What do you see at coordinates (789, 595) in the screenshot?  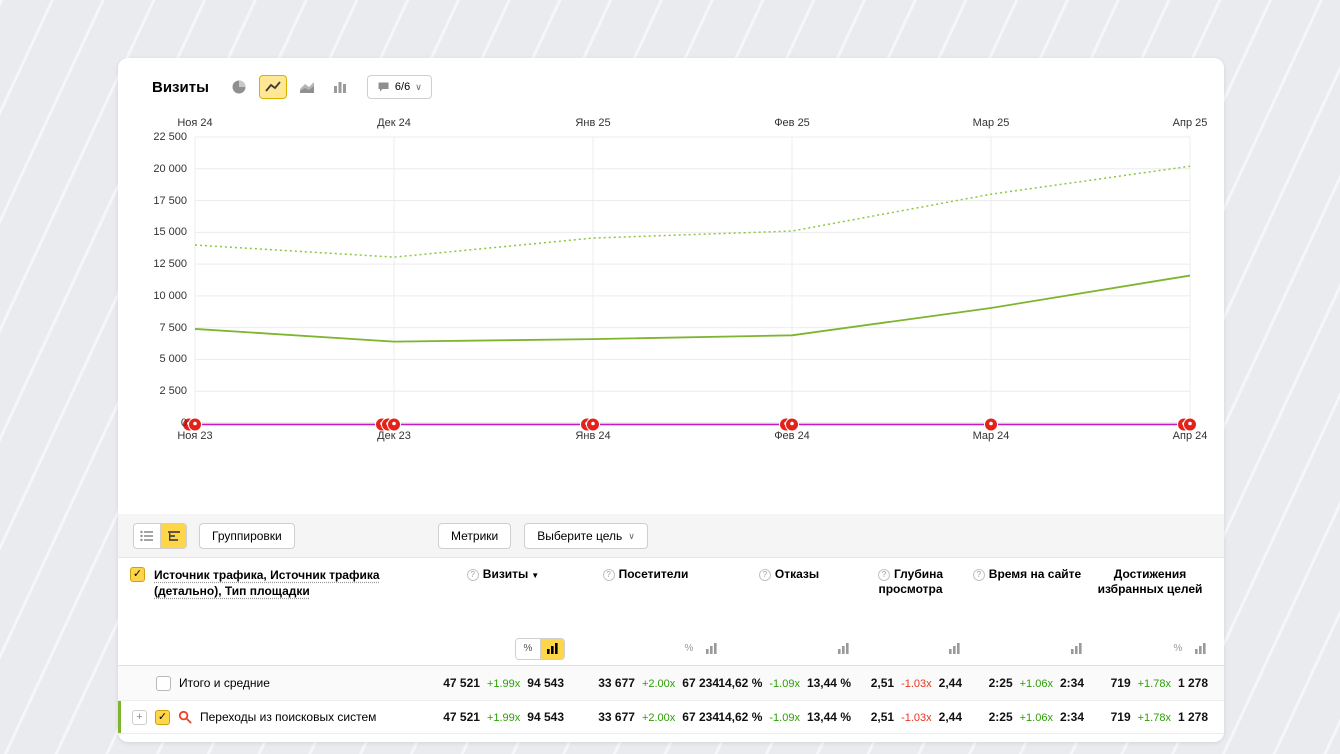 I see `col-header-bounce: ? Отказы` at bounding box center [789, 595].